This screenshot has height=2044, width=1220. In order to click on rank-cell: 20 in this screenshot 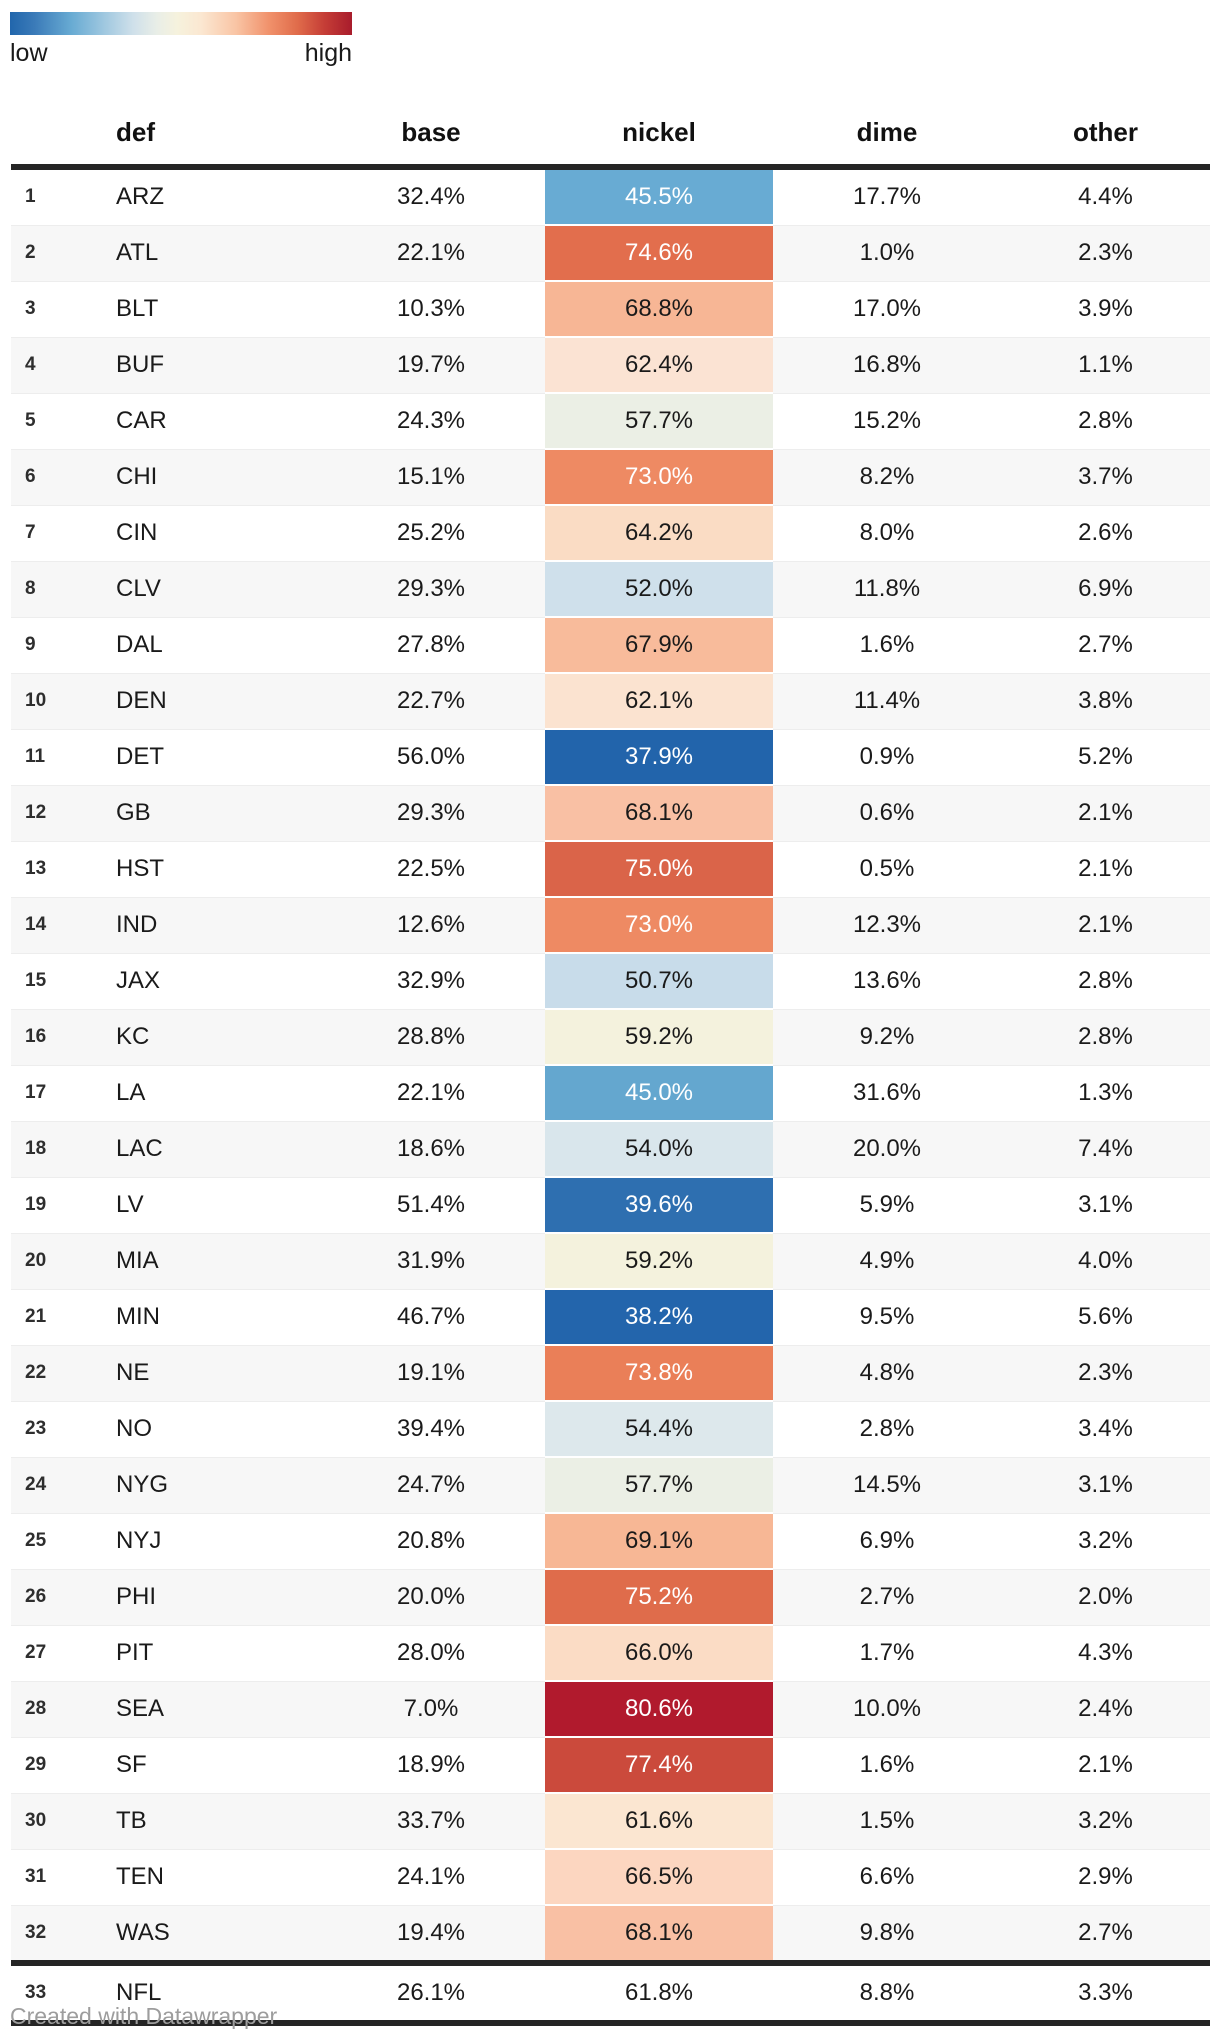, I will do `click(48, 1260)`.